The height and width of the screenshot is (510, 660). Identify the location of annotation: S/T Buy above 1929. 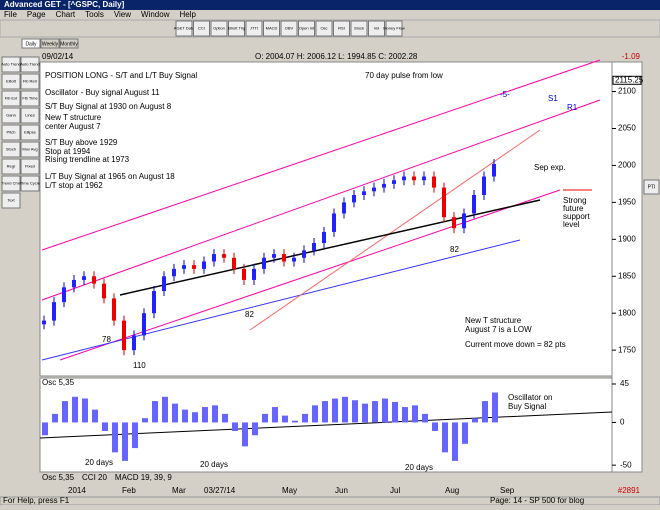
(81, 142).